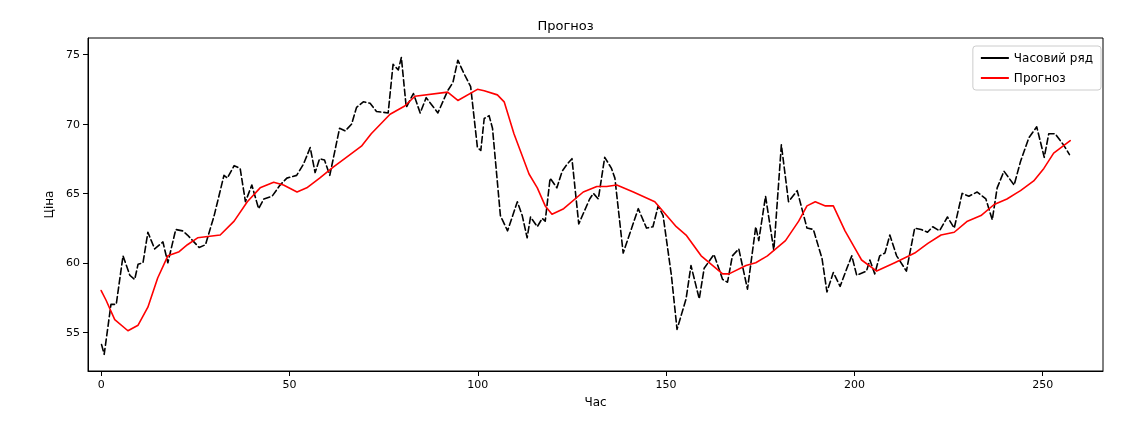 The height and width of the screenshot is (421, 1131). Describe the element at coordinates (73, 193) in the screenshot. I see `y-tick-label: 65` at that location.